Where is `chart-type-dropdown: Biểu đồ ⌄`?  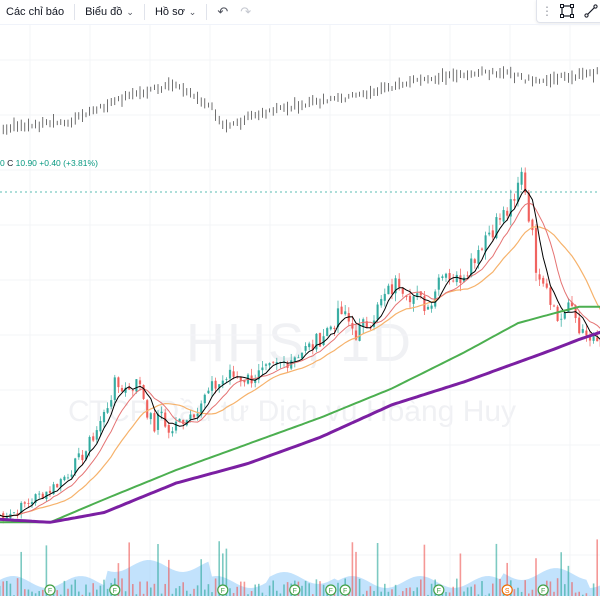
chart-type-dropdown: Biểu đồ ⌄ is located at coordinates (109, 12).